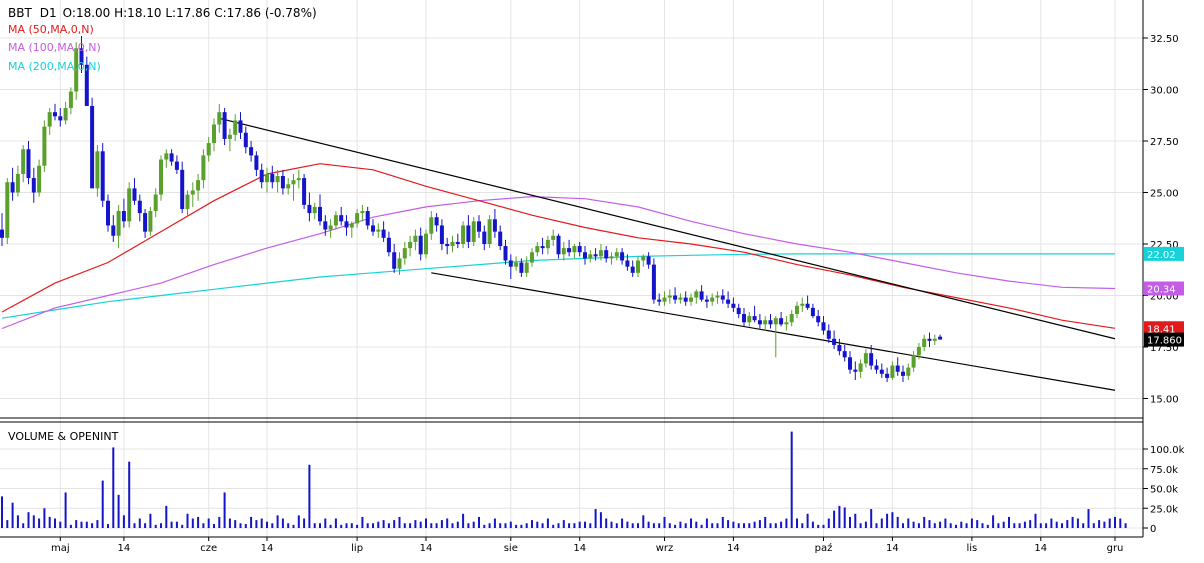  I want to click on time-tick-label: wrz, so click(665, 548).